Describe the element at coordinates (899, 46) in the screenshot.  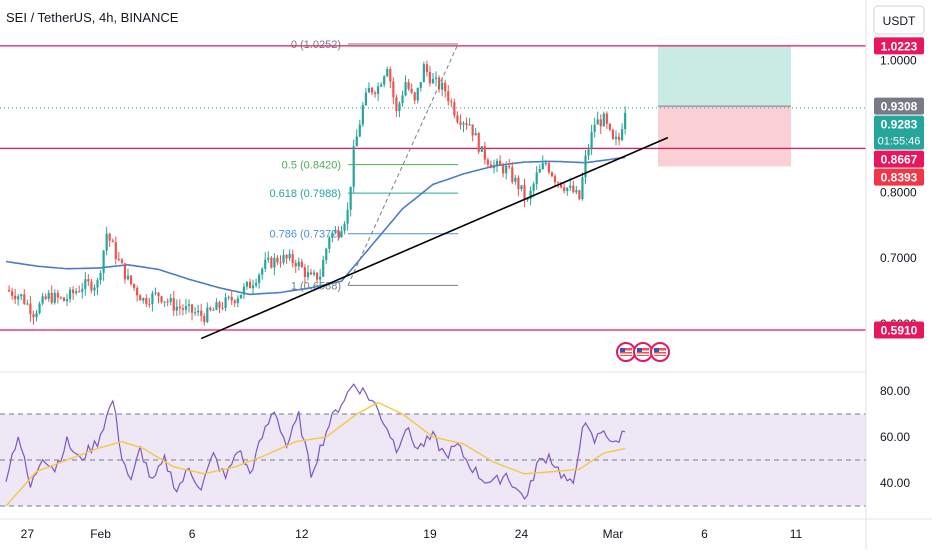
I see `price-badge-label: 1.0223` at that location.